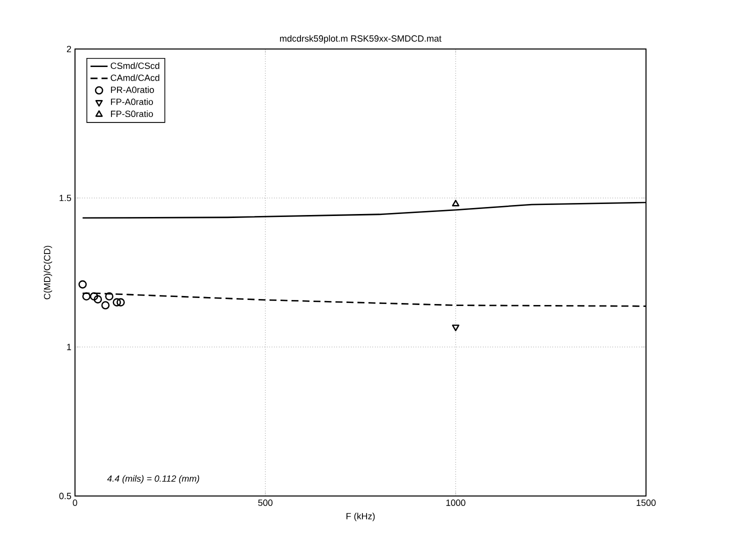 Image resolution: width=735 pixels, height=554 pixels. What do you see at coordinates (48, 273) in the screenshot?
I see `y-axis-title: C(MD)/C(CD)` at bounding box center [48, 273].